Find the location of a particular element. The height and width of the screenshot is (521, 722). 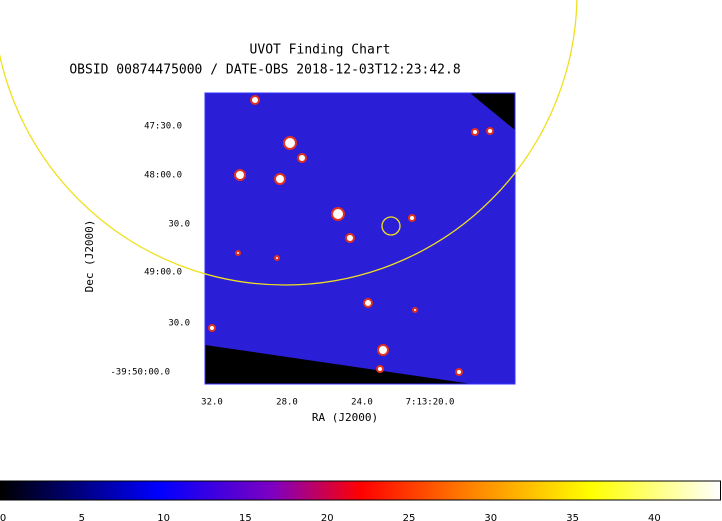

colorbar-tick-label: 20 is located at coordinates (327, 517).